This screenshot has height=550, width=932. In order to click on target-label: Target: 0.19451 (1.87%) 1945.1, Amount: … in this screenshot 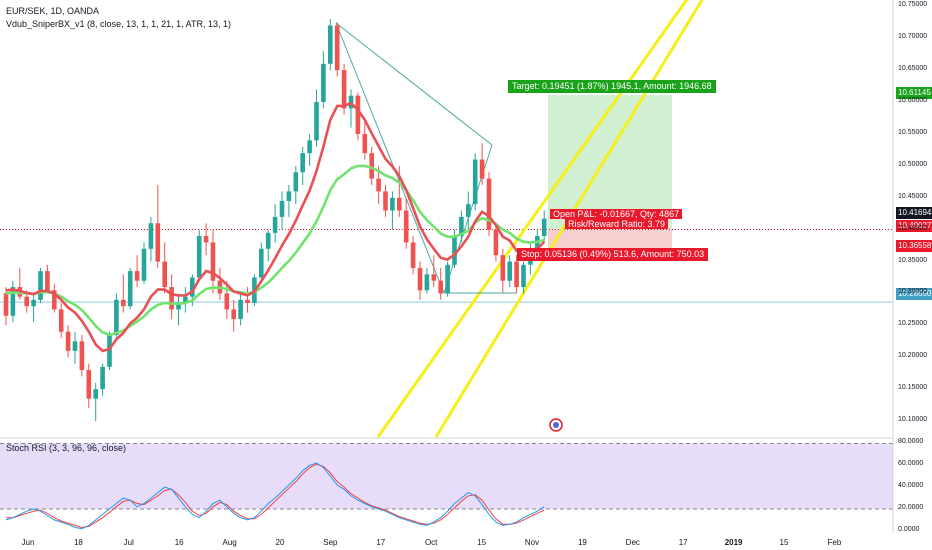, I will do `click(612, 86)`.